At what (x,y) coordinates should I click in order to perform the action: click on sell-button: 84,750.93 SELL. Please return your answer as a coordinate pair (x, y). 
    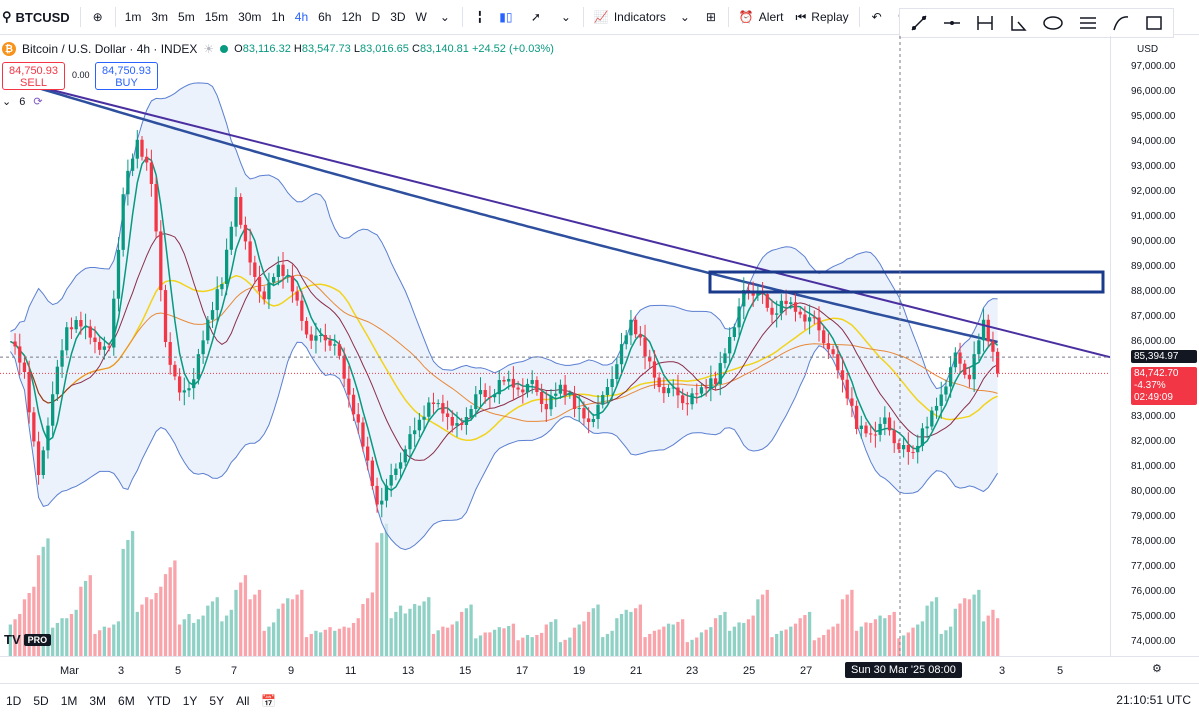
    Looking at the image, I should click on (33, 76).